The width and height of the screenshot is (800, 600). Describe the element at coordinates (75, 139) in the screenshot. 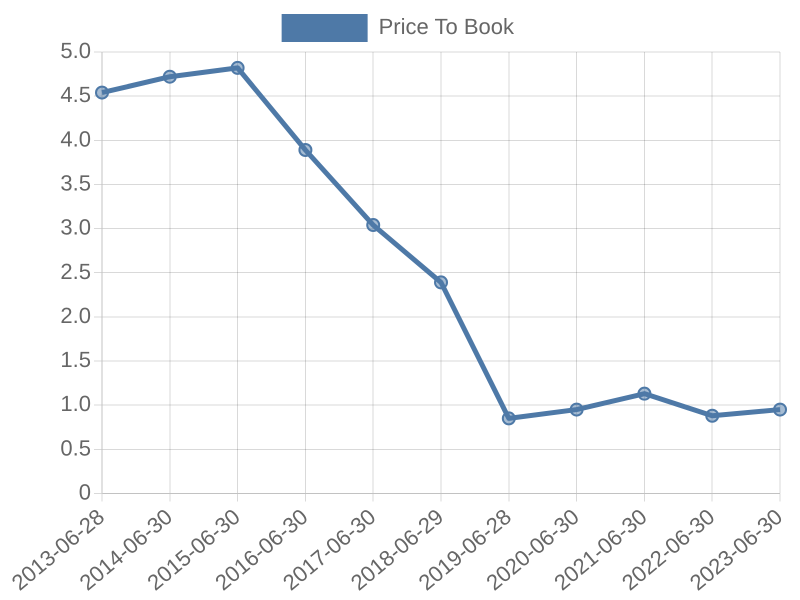

I see `y-tick-label: 4.0` at that location.